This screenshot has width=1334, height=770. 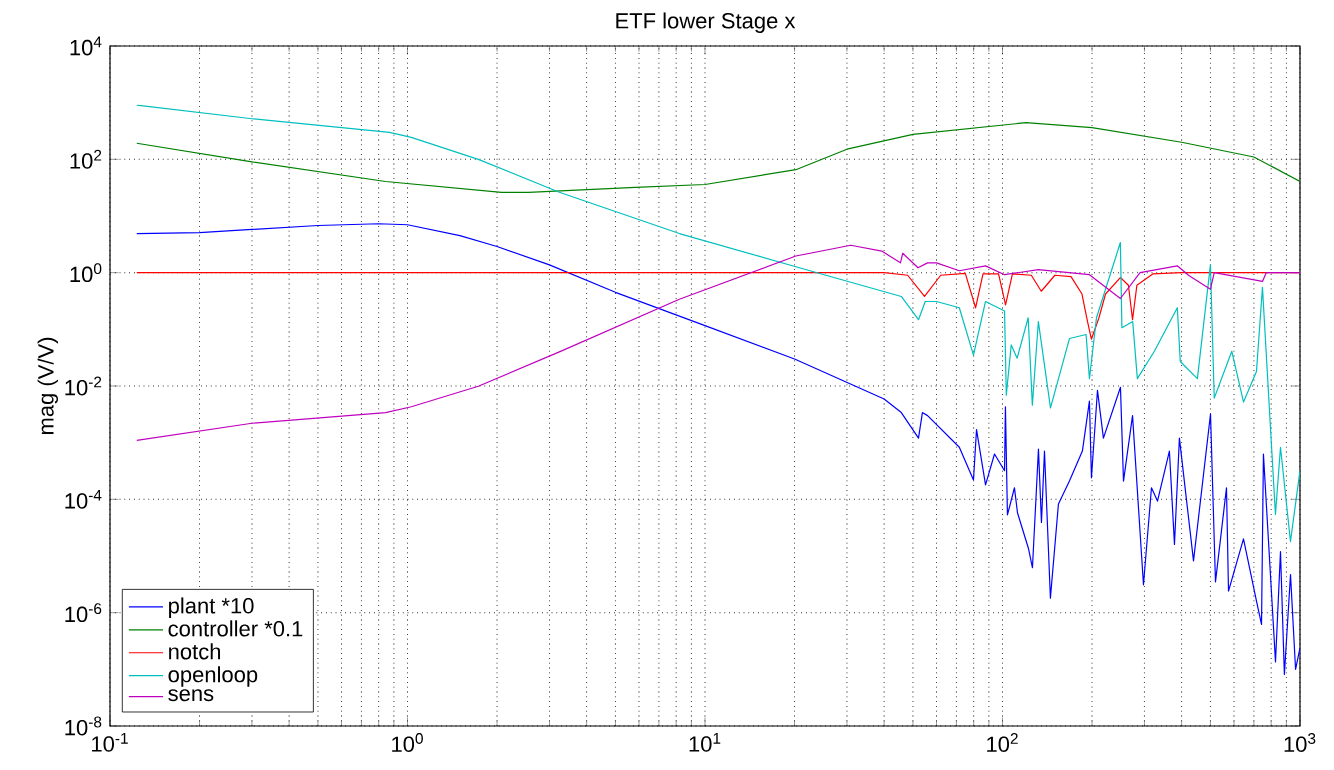 What do you see at coordinates (86, 46) in the screenshot?
I see `y-tick-label: 10$^{4}$` at bounding box center [86, 46].